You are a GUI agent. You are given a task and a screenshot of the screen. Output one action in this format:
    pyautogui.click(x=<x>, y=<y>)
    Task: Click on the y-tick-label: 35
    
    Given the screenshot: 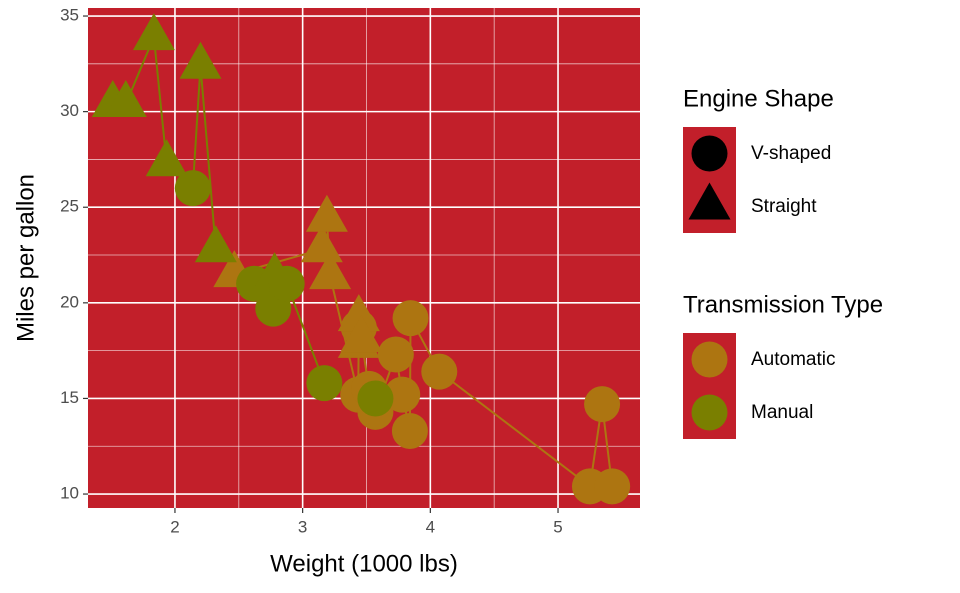 What is the action you would take?
    pyautogui.click(x=69, y=15)
    